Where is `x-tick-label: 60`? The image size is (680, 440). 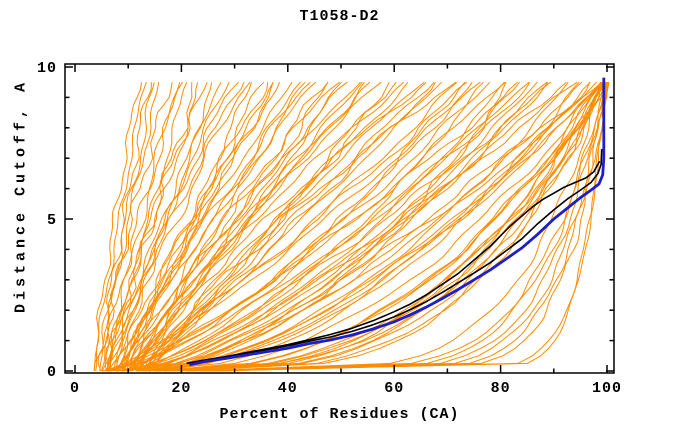
x-tick-label: 60 is located at coordinates (394, 388).